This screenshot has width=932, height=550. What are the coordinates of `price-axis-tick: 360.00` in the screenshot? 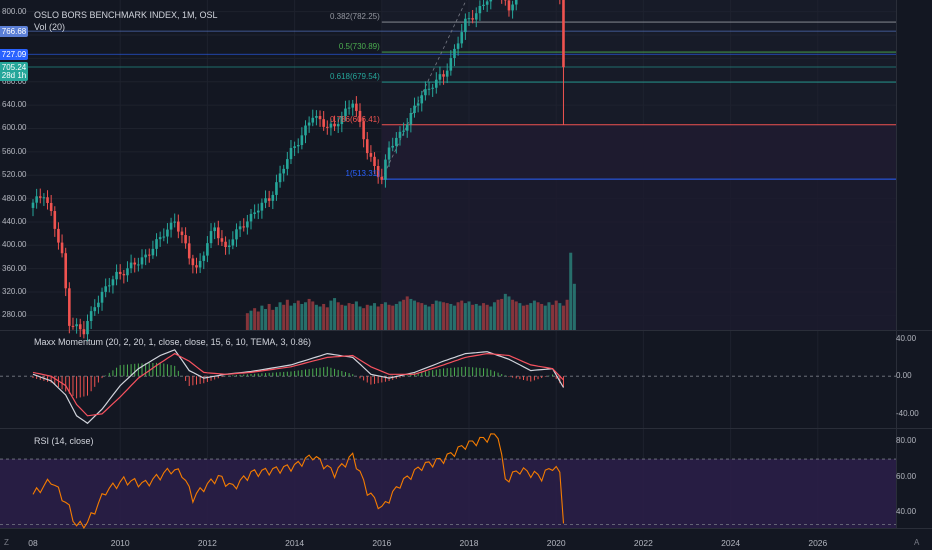 It's located at (14, 268).